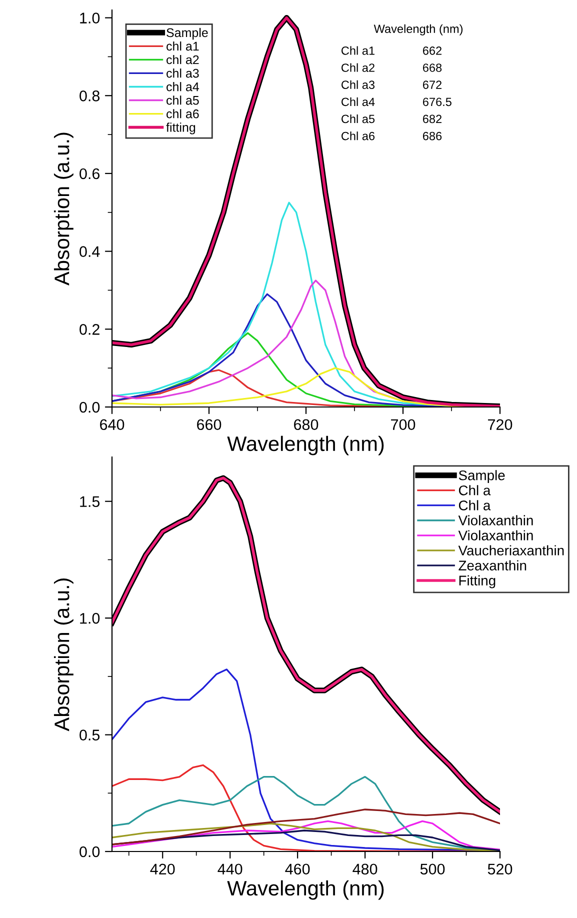  I want to click on legend-label: chl a3, so click(182, 73).